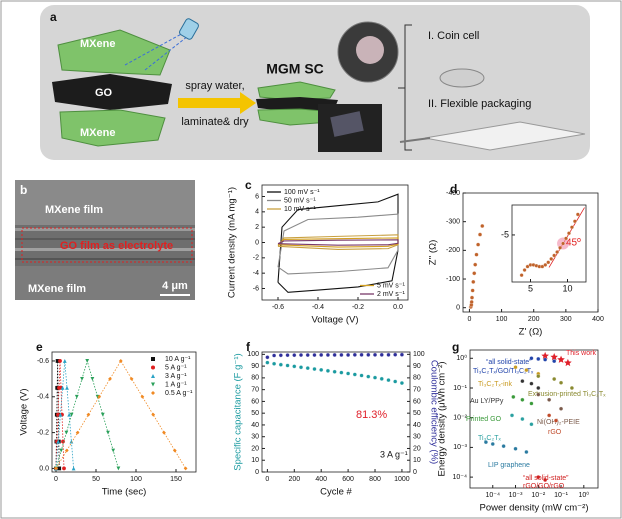  I want to click on x-tick-label: 300, so click(566, 319).